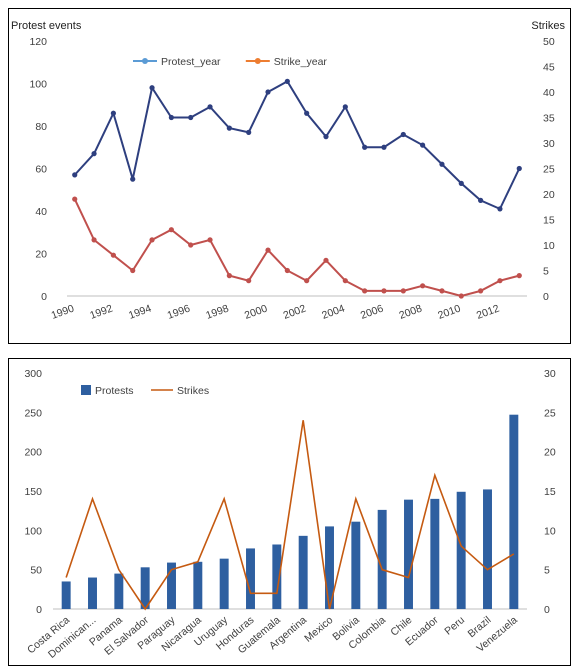  Describe the element at coordinates (101, 311) in the screenshot. I see `x-tick-label: 1992` at that location.